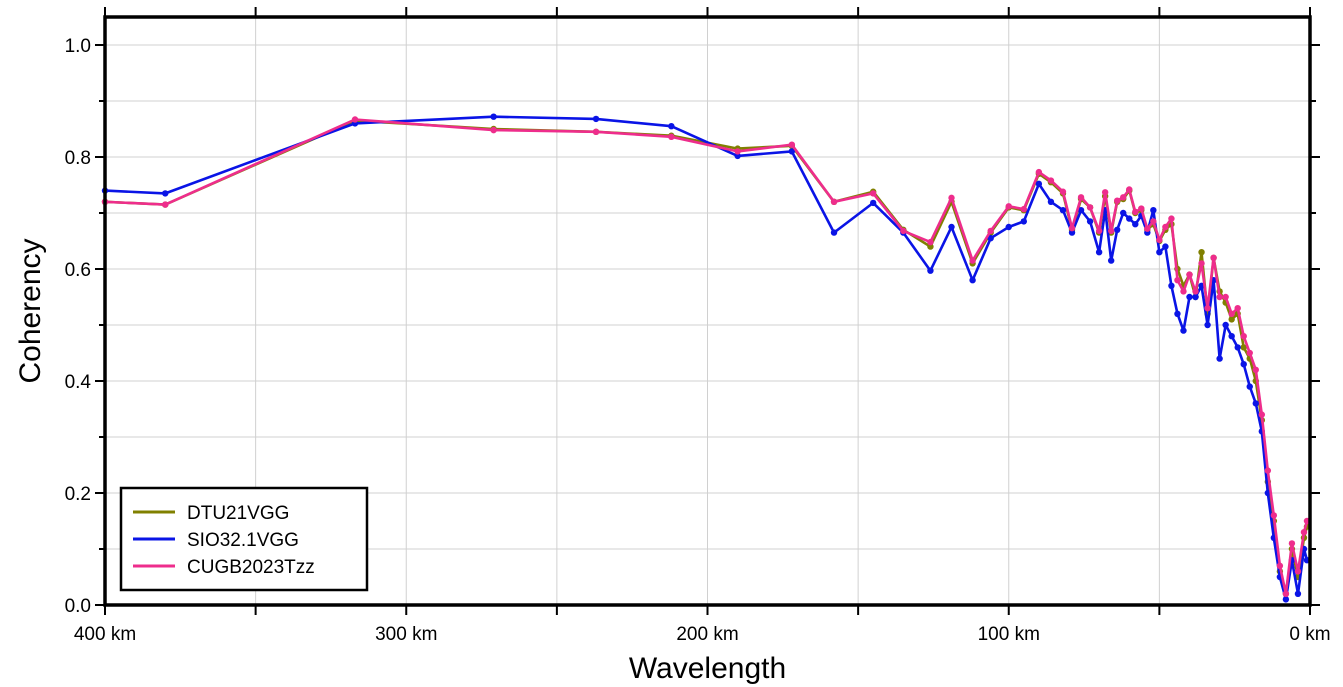 Image resolution: width=1343 pixels, height=687 pixels. I want to click on y-tick-label: 0.8, so click(78, 158).